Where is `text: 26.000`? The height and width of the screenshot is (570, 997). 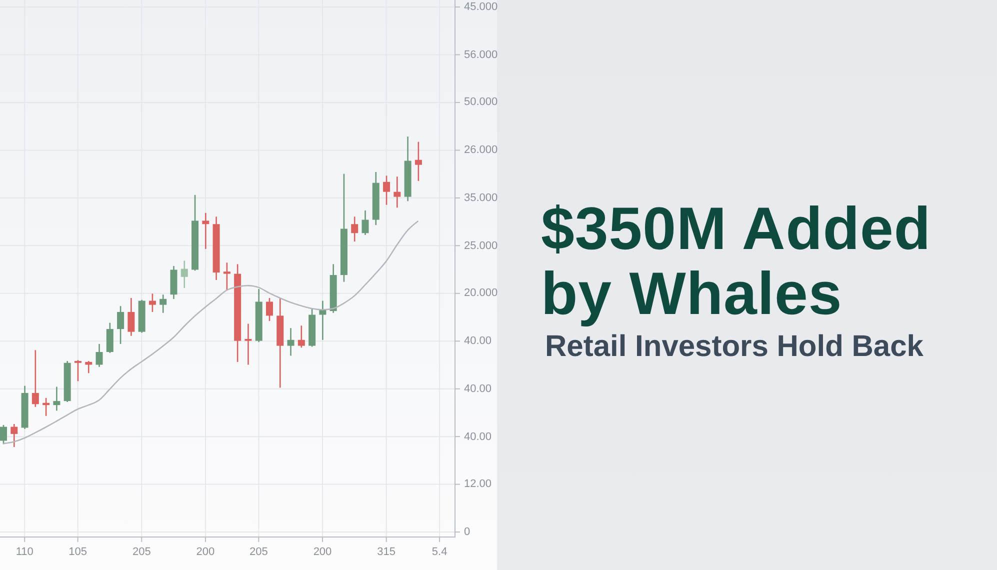
text: 26.000 is located at coordinates (481, 150).